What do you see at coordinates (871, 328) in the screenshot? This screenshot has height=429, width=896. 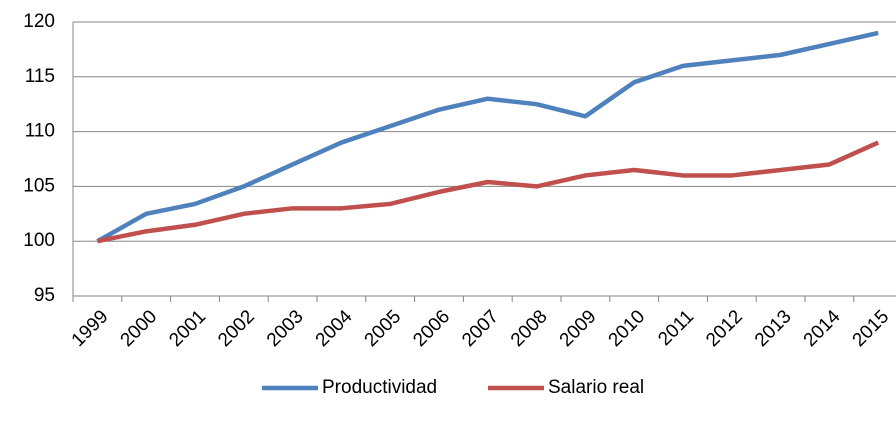 I see `x-tick-label: 2015` at bounding box center [871, 328].